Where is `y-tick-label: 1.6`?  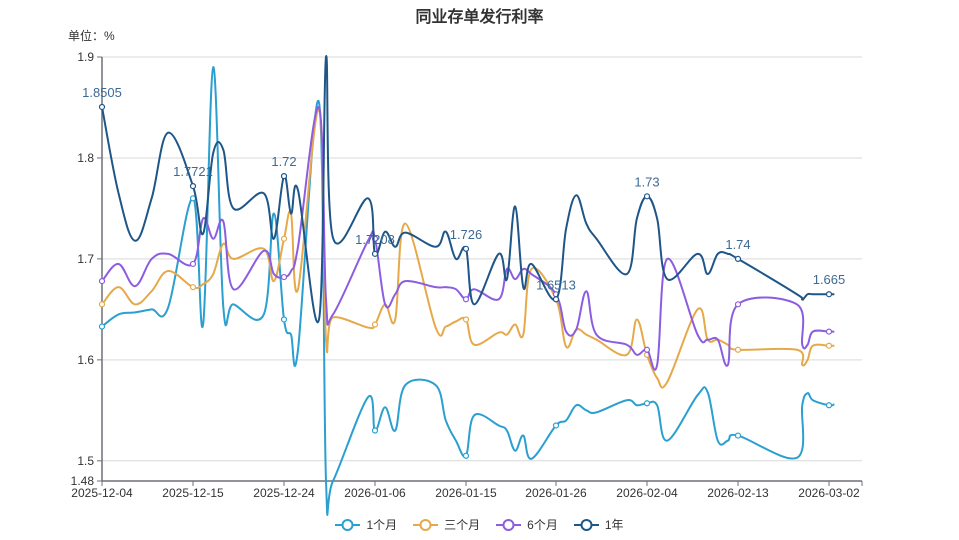
y-tick-label: 1.6 is located at coordinates (85, 360).